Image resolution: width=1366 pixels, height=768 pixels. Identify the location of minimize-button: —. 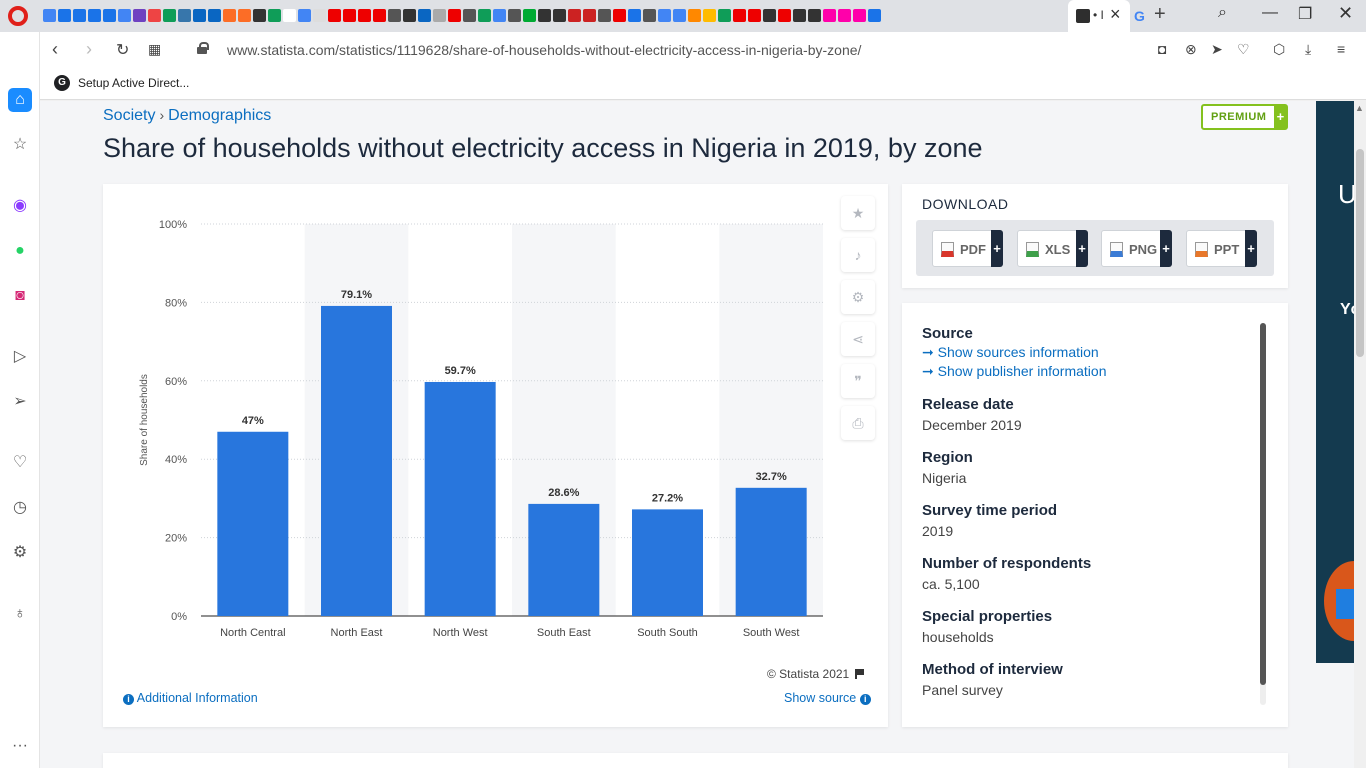
(1270, 12).